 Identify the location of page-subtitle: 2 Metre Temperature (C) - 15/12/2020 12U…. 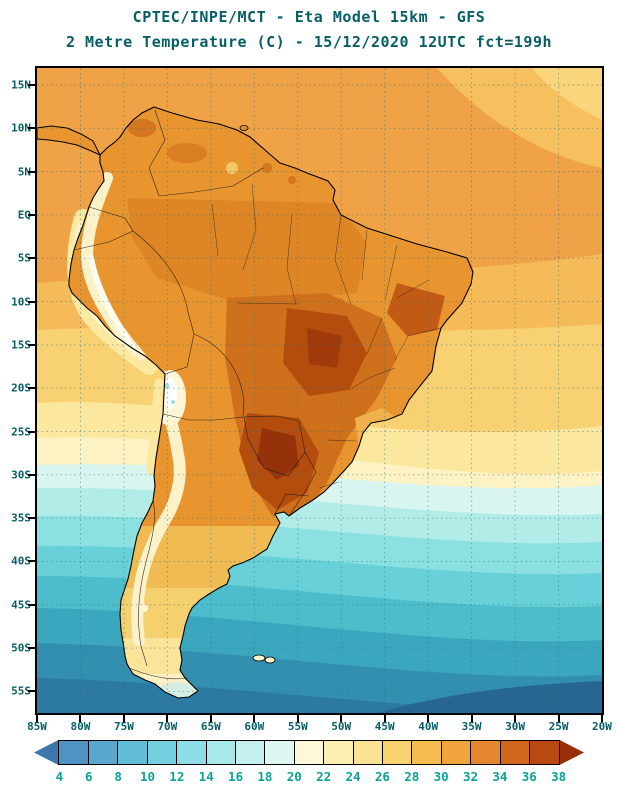
(309, 42).